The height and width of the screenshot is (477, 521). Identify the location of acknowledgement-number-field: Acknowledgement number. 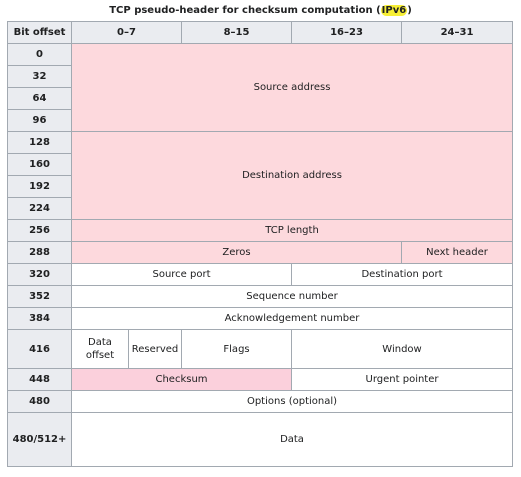
(292, 318).